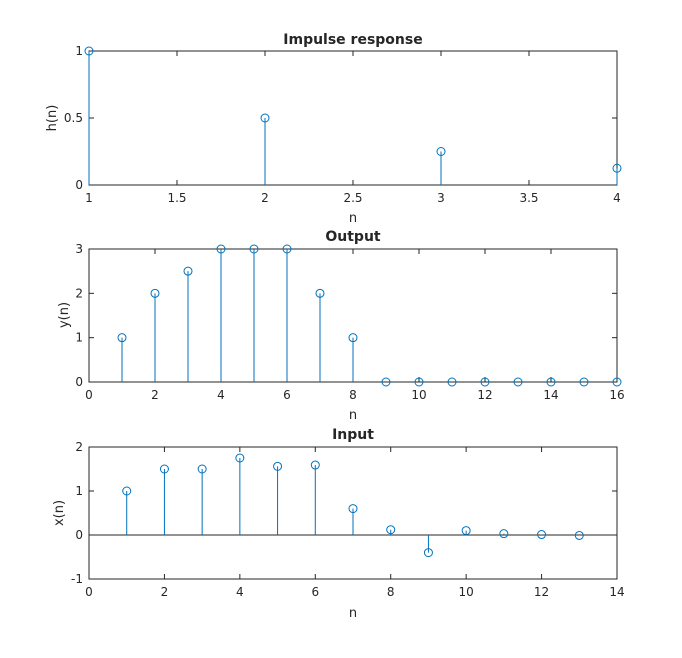 The width and height of the screenshot is (682, 658). Describe the element at coordinates (59, 513) in the screenshot. I see `y-axis-label: x(n)` at that location.